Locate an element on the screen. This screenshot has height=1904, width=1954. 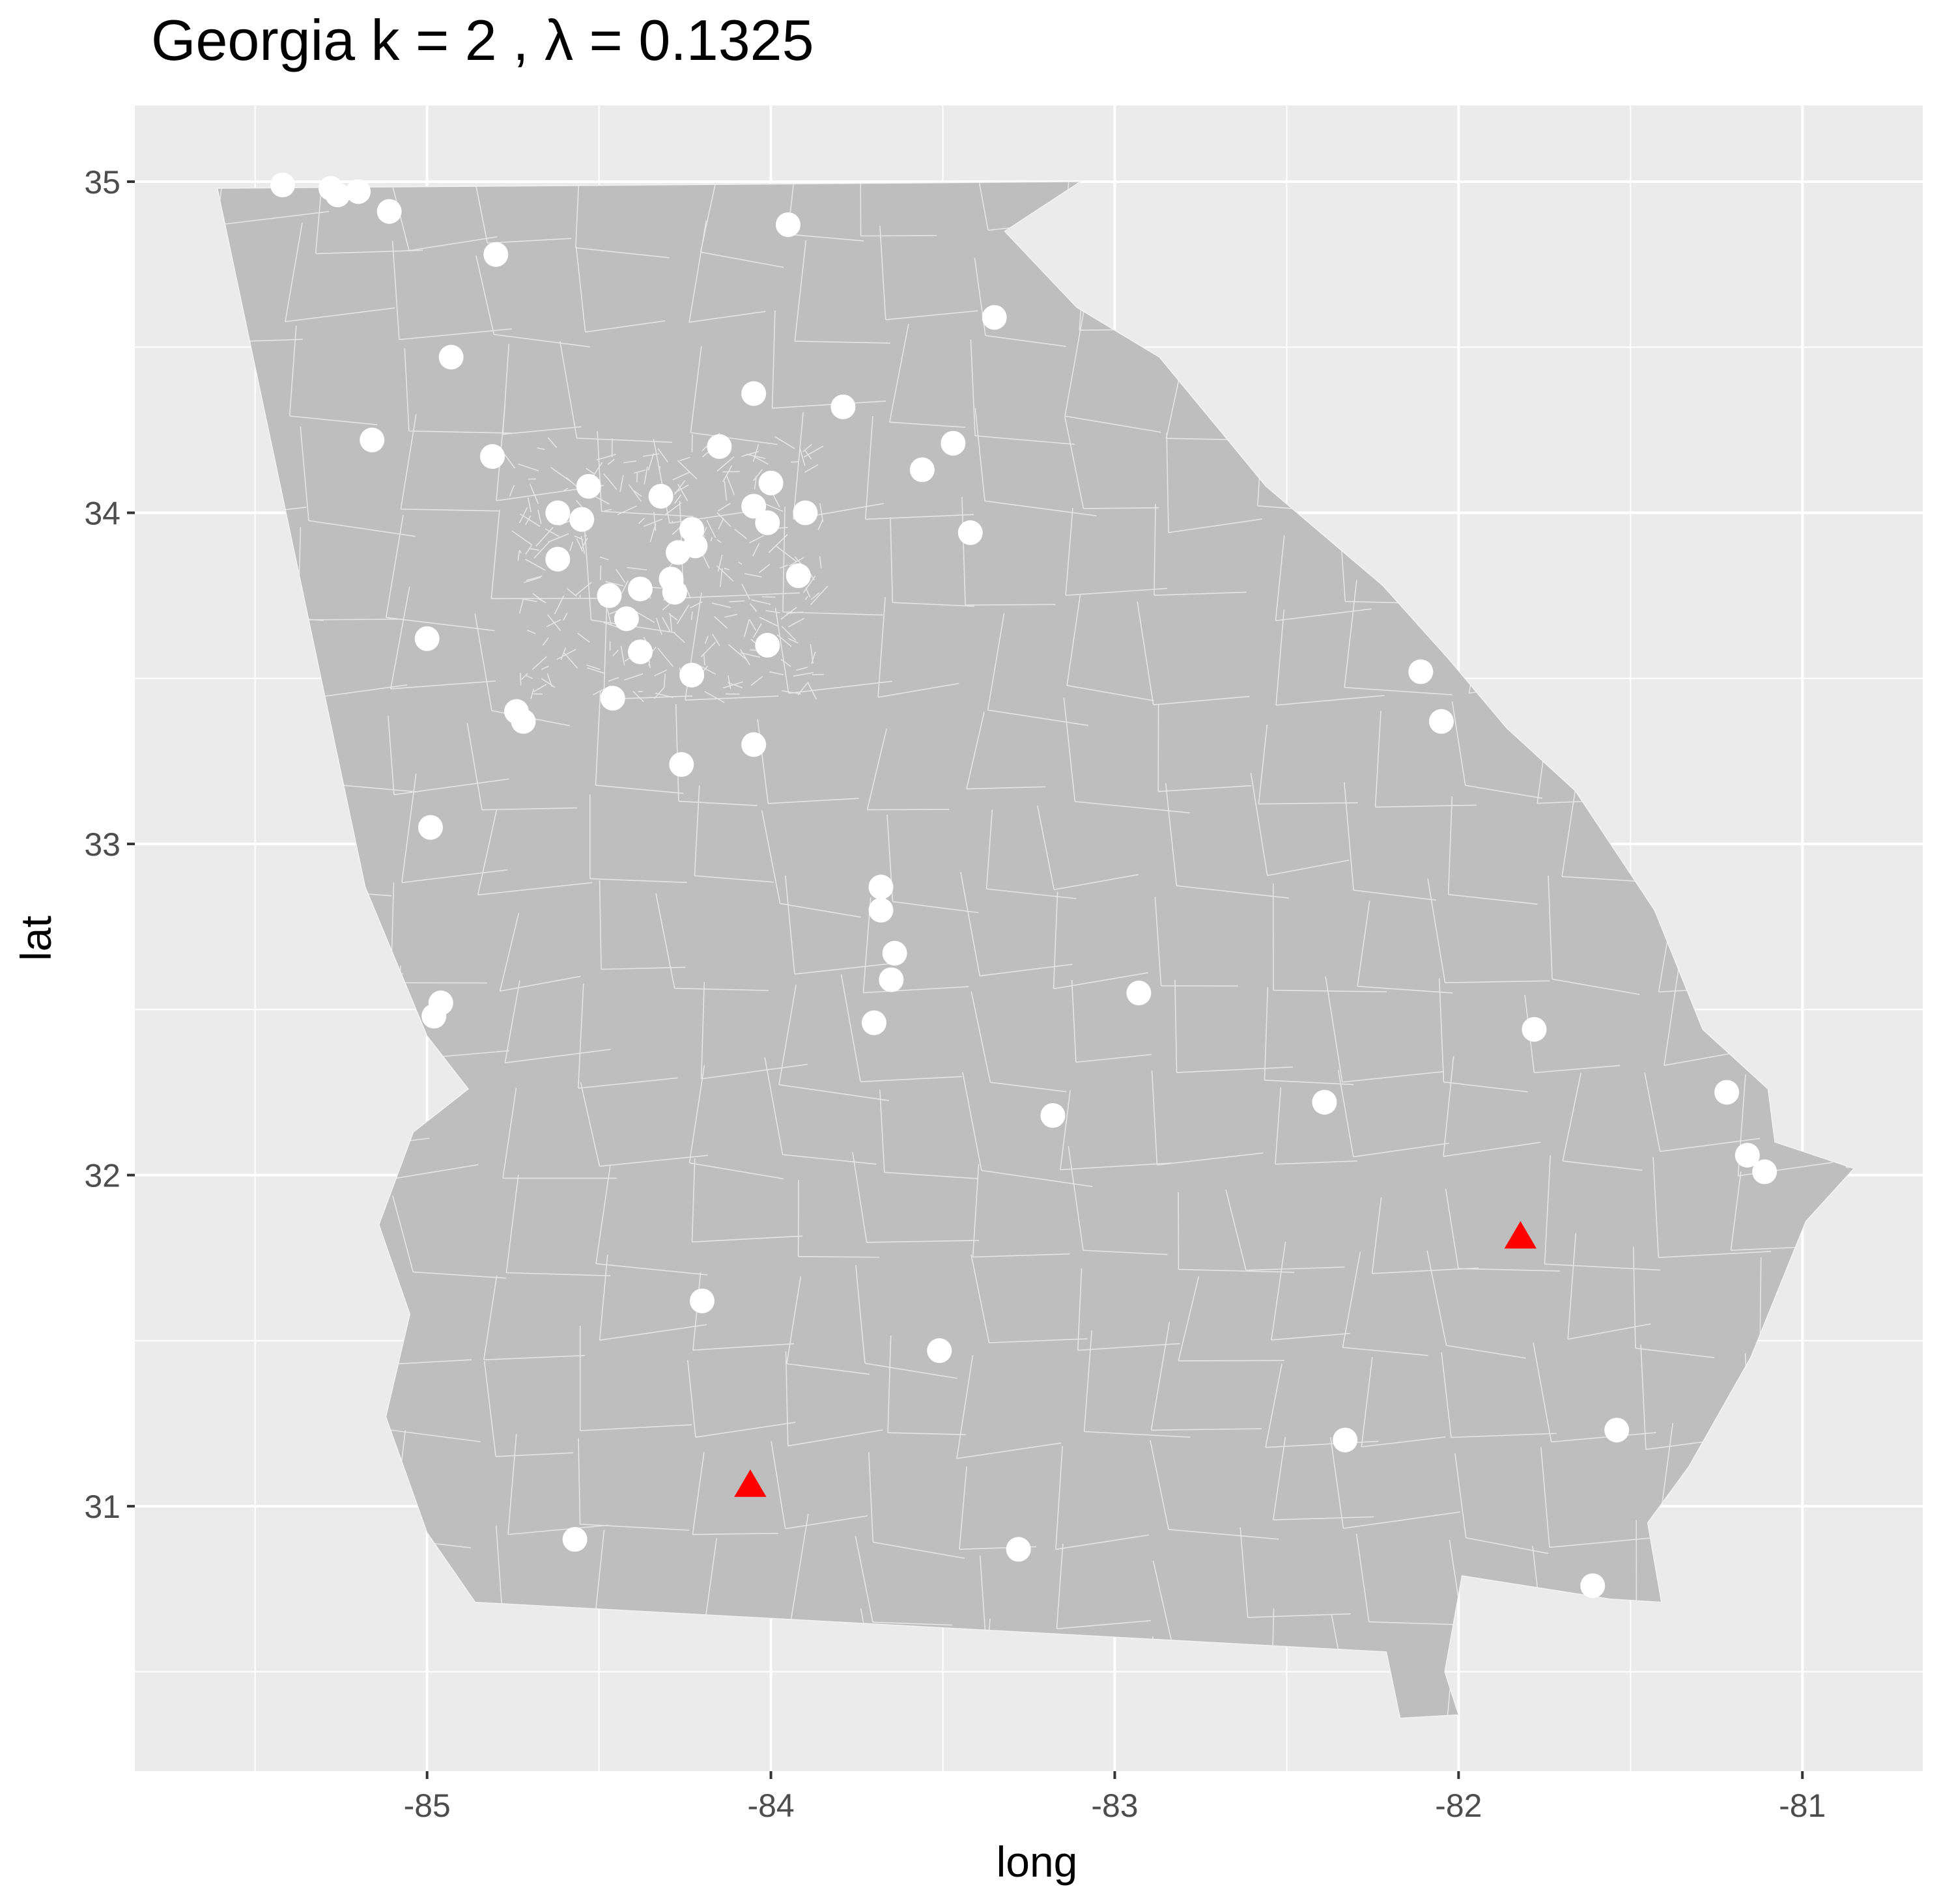
y-tick-label: 32 is located at coordinates (102, 1176).